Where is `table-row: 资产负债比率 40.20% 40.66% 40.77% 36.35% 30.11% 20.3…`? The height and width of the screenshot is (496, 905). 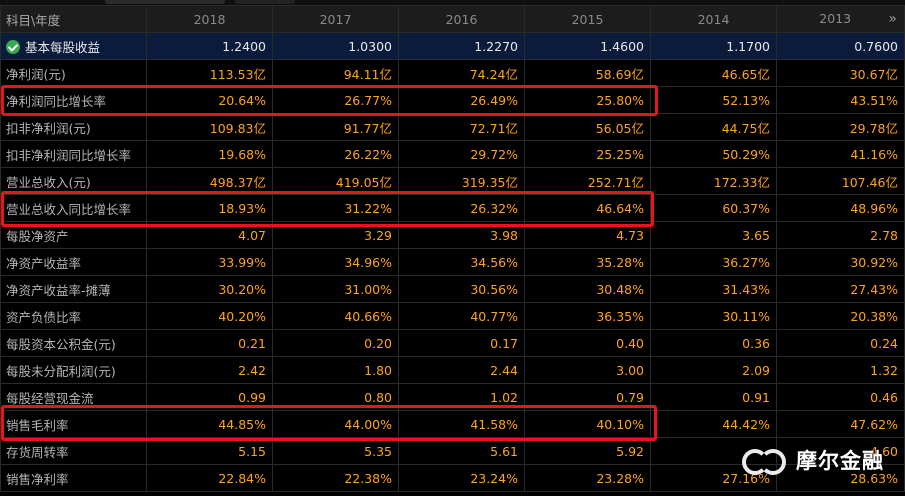
table-row: 资产负债比率 40.20% 40.66% 40.77% 36.35% 30.11% 20.3… is located at coordinates (452, 316).